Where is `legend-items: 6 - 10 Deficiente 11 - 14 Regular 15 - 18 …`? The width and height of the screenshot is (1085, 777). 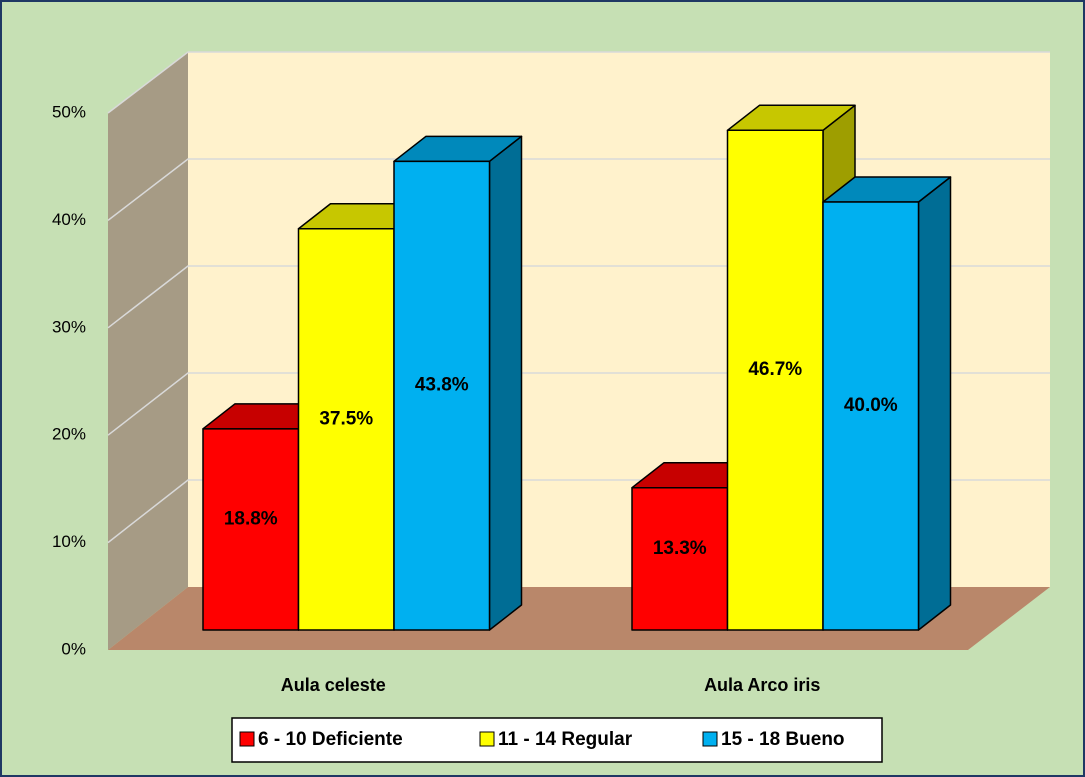 legend-items: 6 - 10 Deficiente 11 - 14 Regular 15 - 18 … is located at coordinates (542, 739).